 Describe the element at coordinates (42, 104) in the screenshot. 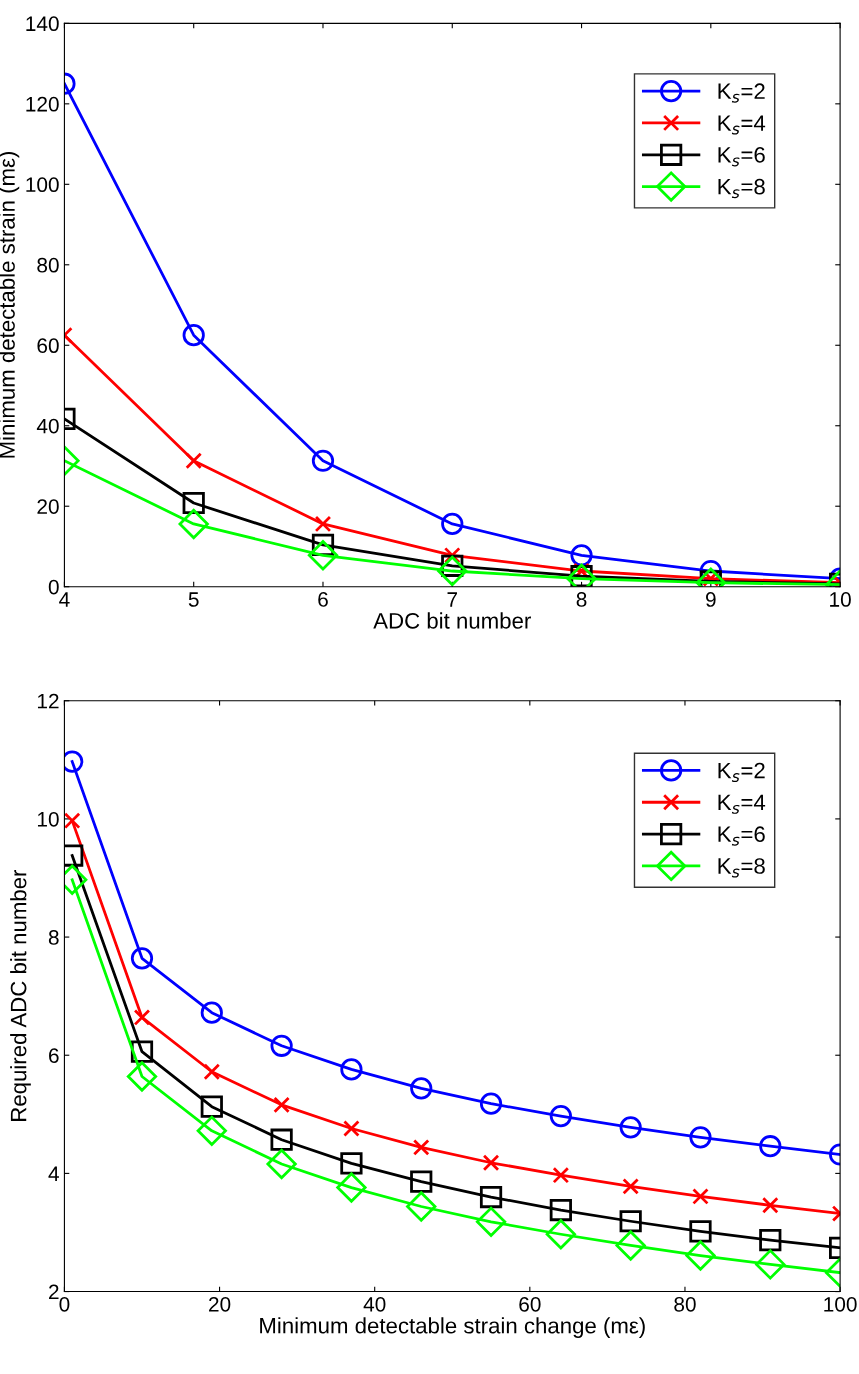

I see `y-tick-label: 120` at that location.